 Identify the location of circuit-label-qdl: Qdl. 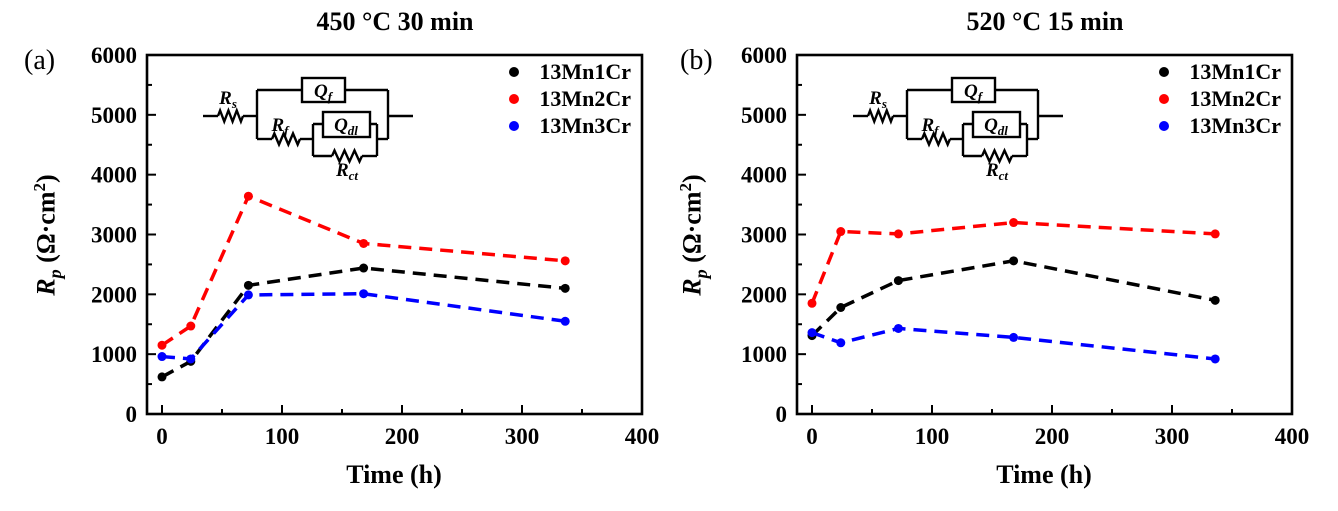
(346, 126).